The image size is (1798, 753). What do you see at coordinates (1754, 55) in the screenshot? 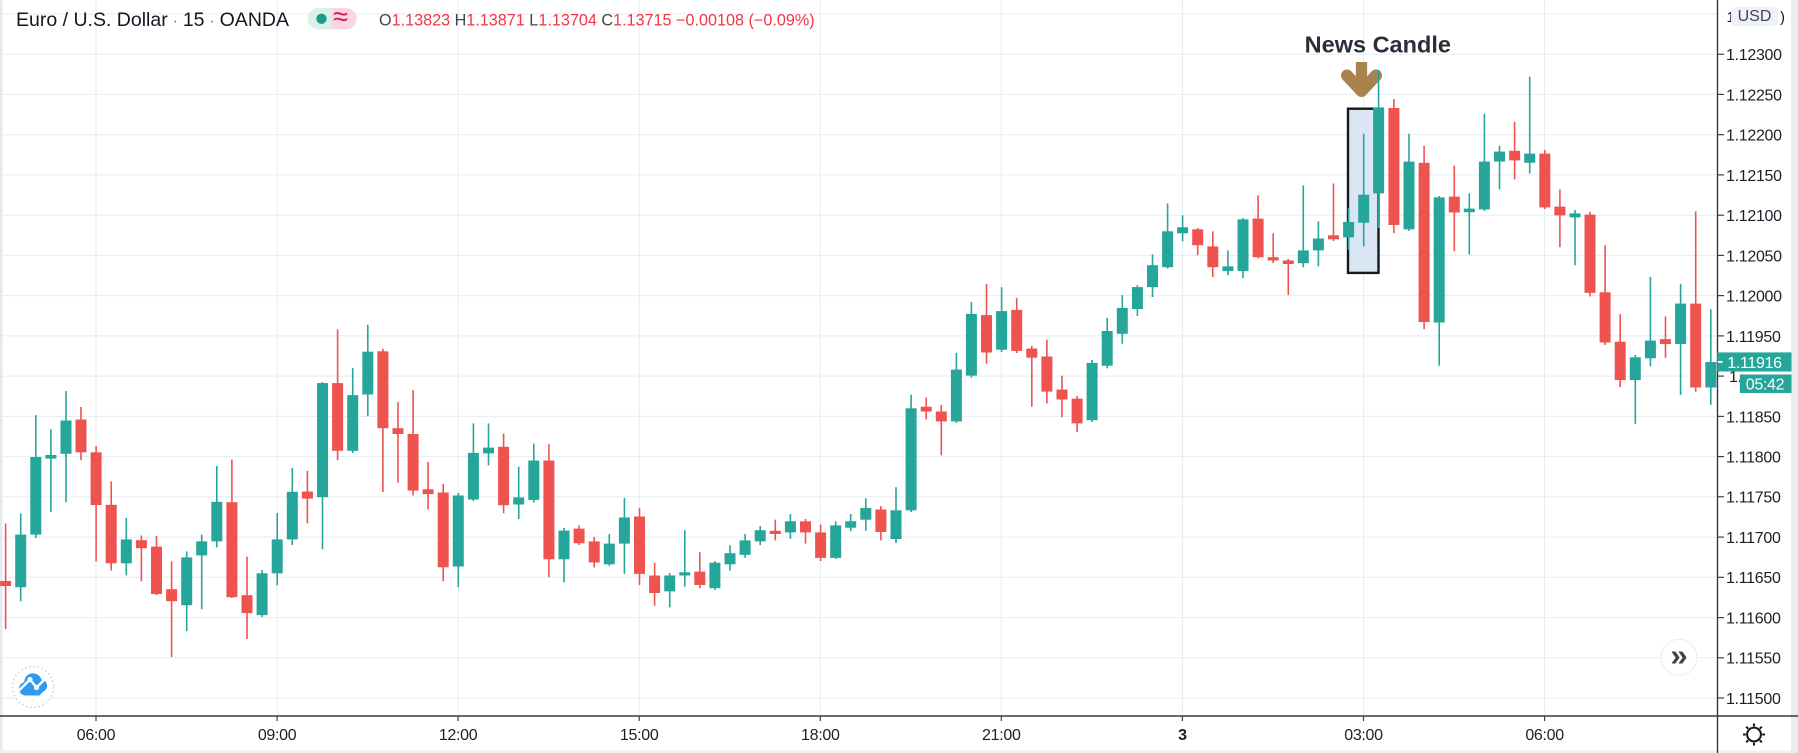
I see `svg-text: 1.12300` at bounding box center [1754, 55].